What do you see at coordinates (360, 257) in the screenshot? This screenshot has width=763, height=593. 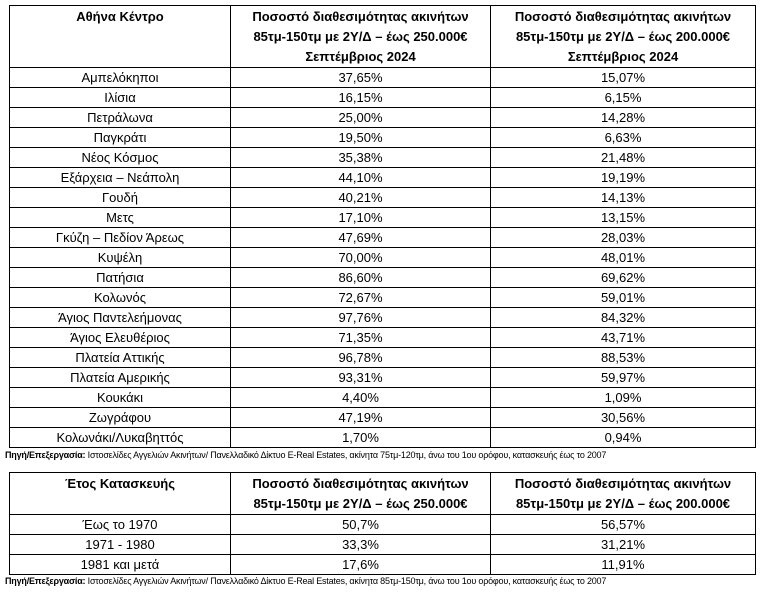 I see `value-250k: 70,00%` at bounding box center [360, 257].